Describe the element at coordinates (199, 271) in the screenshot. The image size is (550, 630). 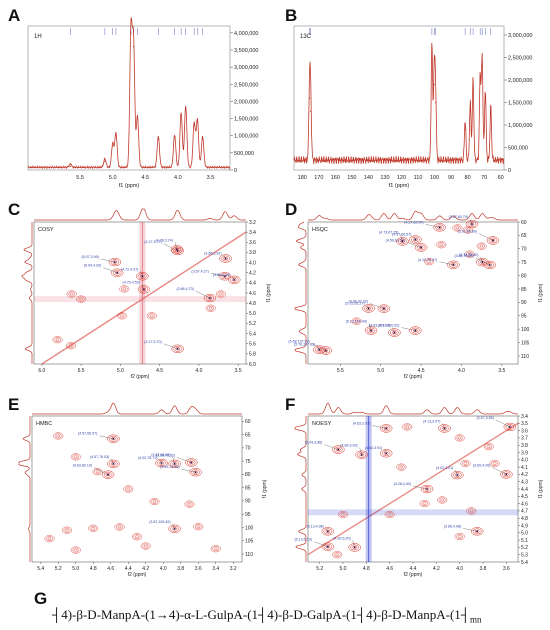
I see `cross-peak-label: (3.67,4.27)` at that location.